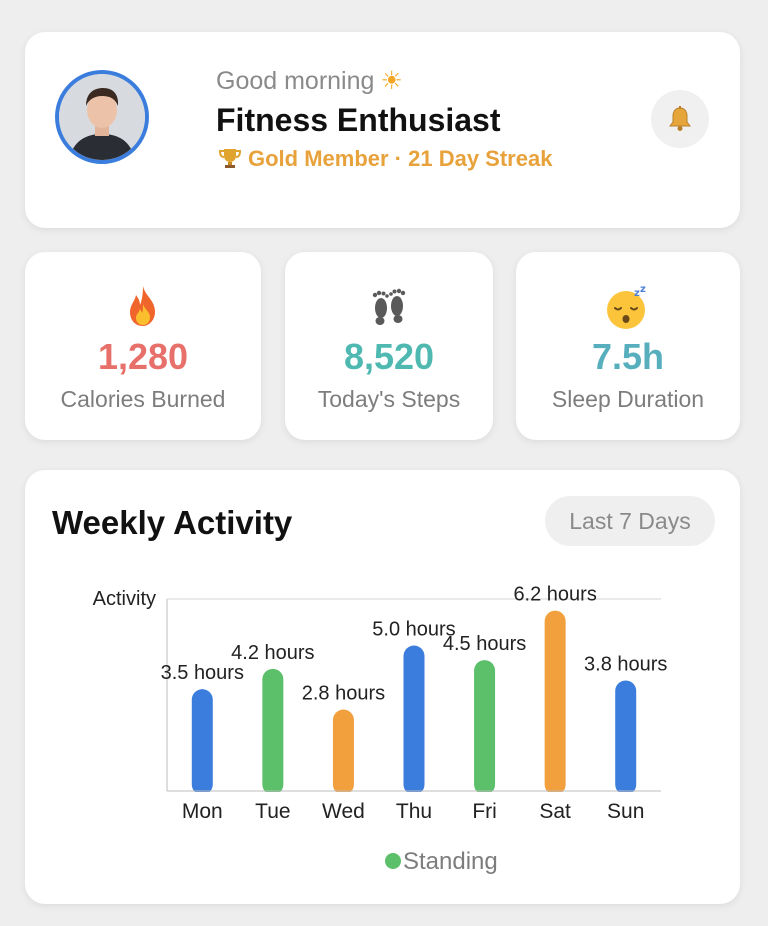 The width and height of the screenshot is (768, 926). What do you see at coordinates (272, 811) in the screenshot?
I see `tick-label-tue: Tue` at bounding box center [272, 811].